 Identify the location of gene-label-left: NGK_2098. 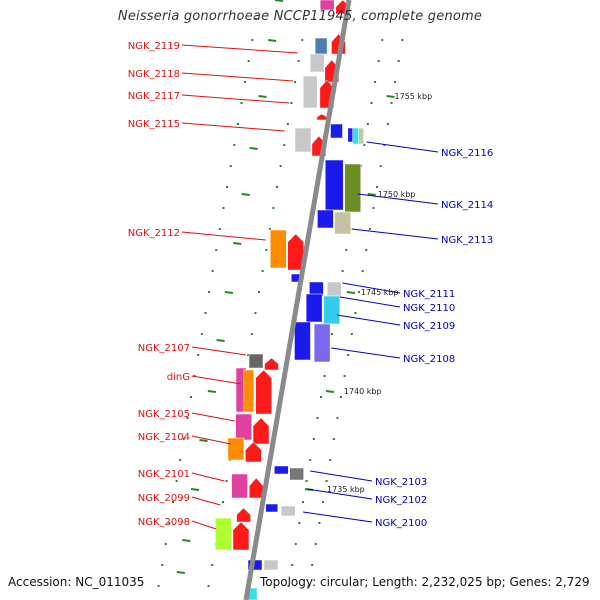
(164, 522).